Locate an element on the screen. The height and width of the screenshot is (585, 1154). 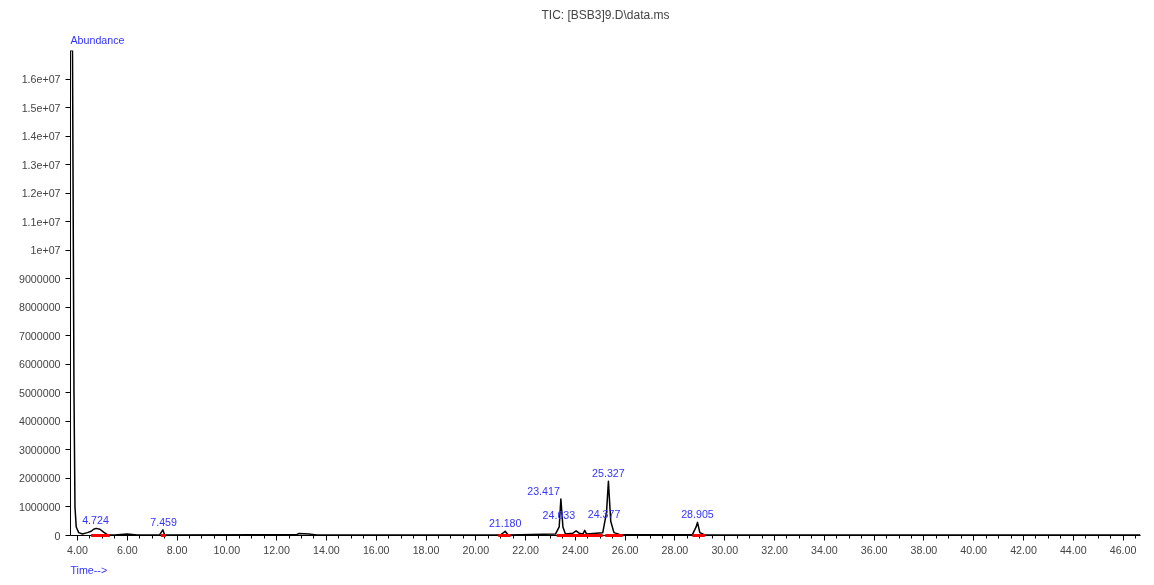
x-tick-label: 14.00 is located at coordinates (326, 549).